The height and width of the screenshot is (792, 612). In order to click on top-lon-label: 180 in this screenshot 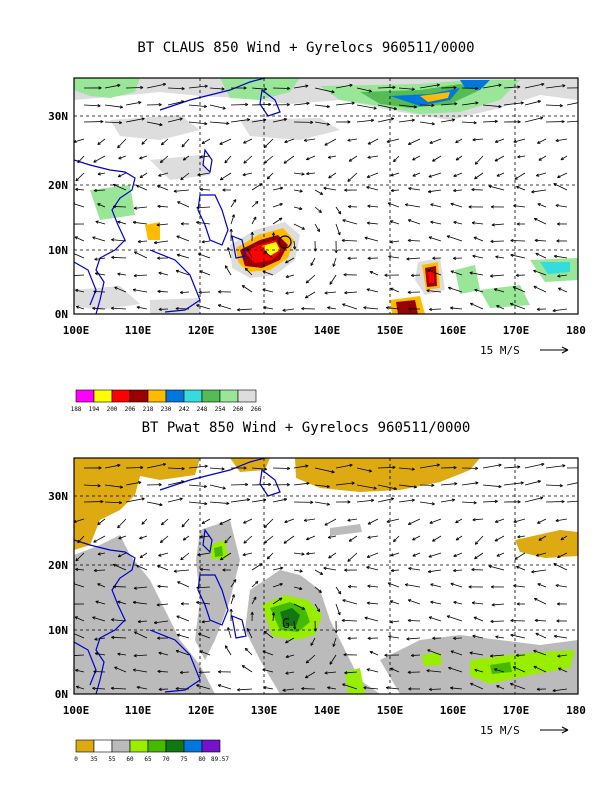, I will do `click(576, 330)`.